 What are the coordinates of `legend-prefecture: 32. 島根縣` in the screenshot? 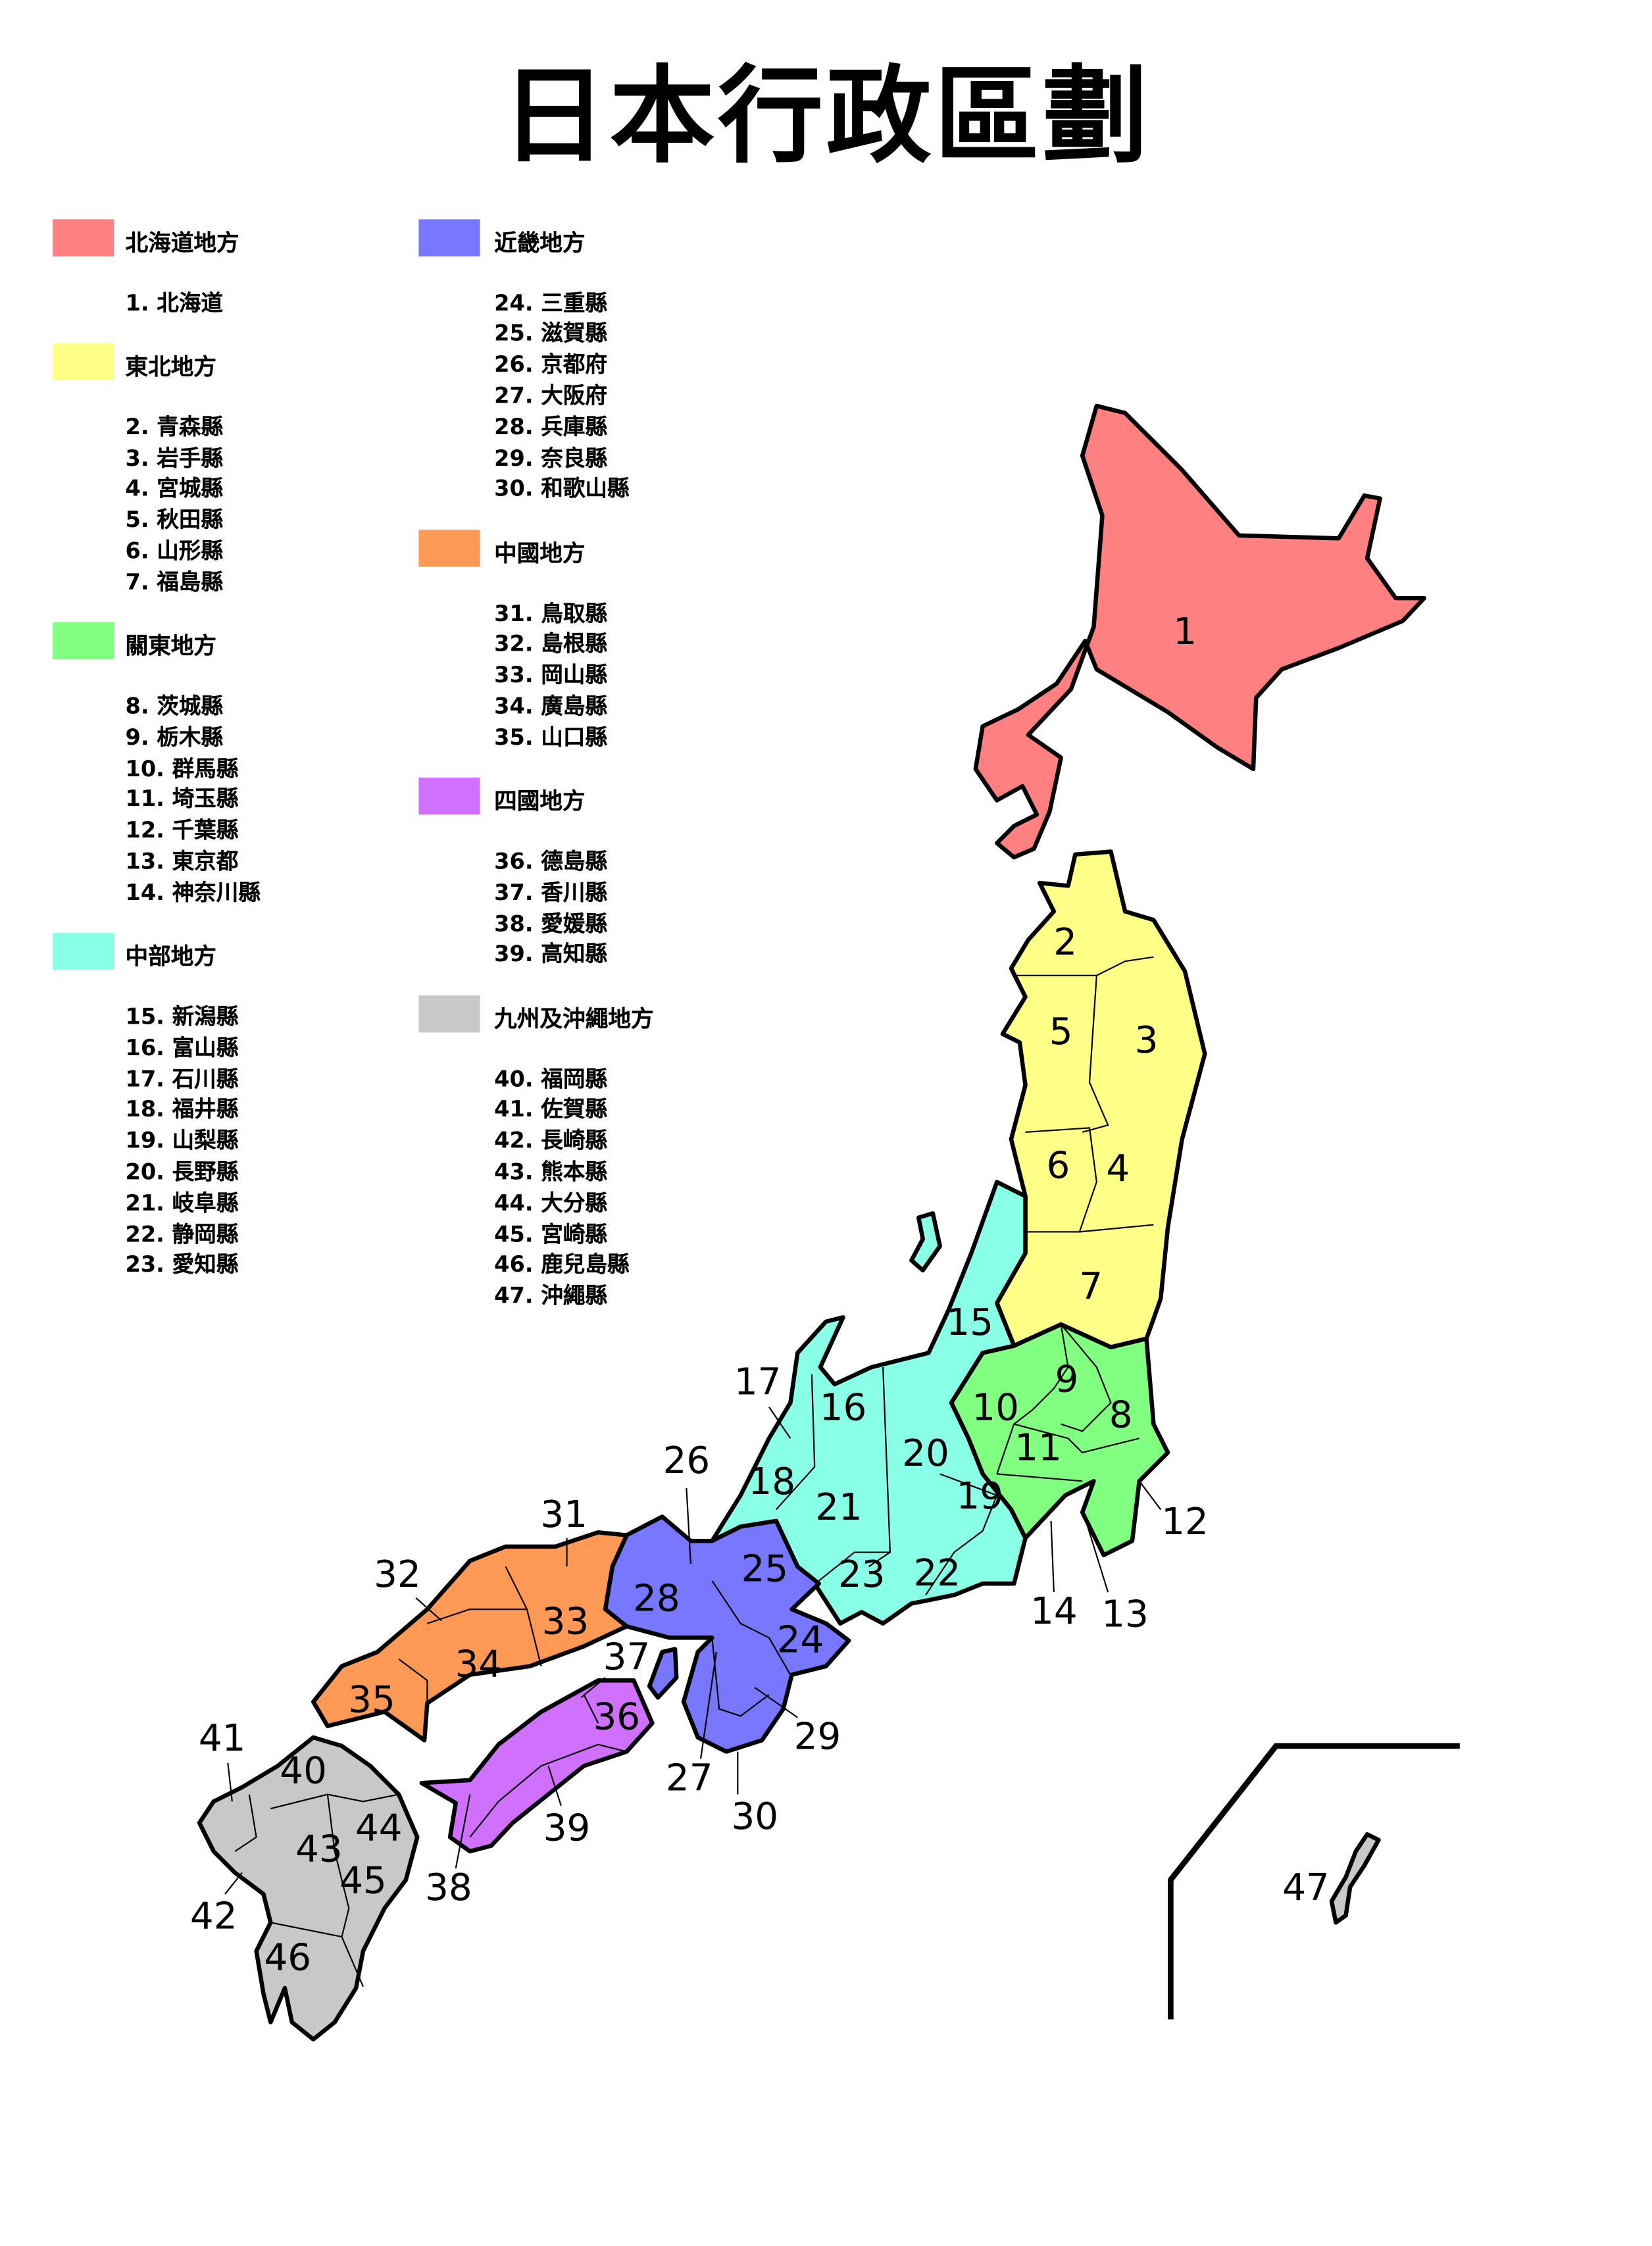 It's located at (551, 644).